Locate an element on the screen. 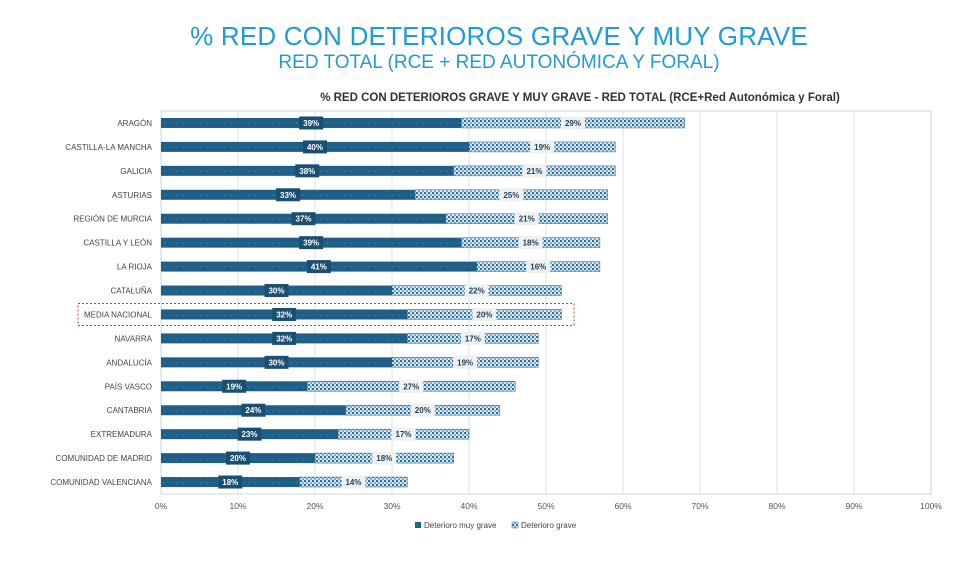 Image resolution: width=975 pixels, height=567 pixels. legend-label-muy-grave: Deterioro muy grave is located at coordinates (460, 525).